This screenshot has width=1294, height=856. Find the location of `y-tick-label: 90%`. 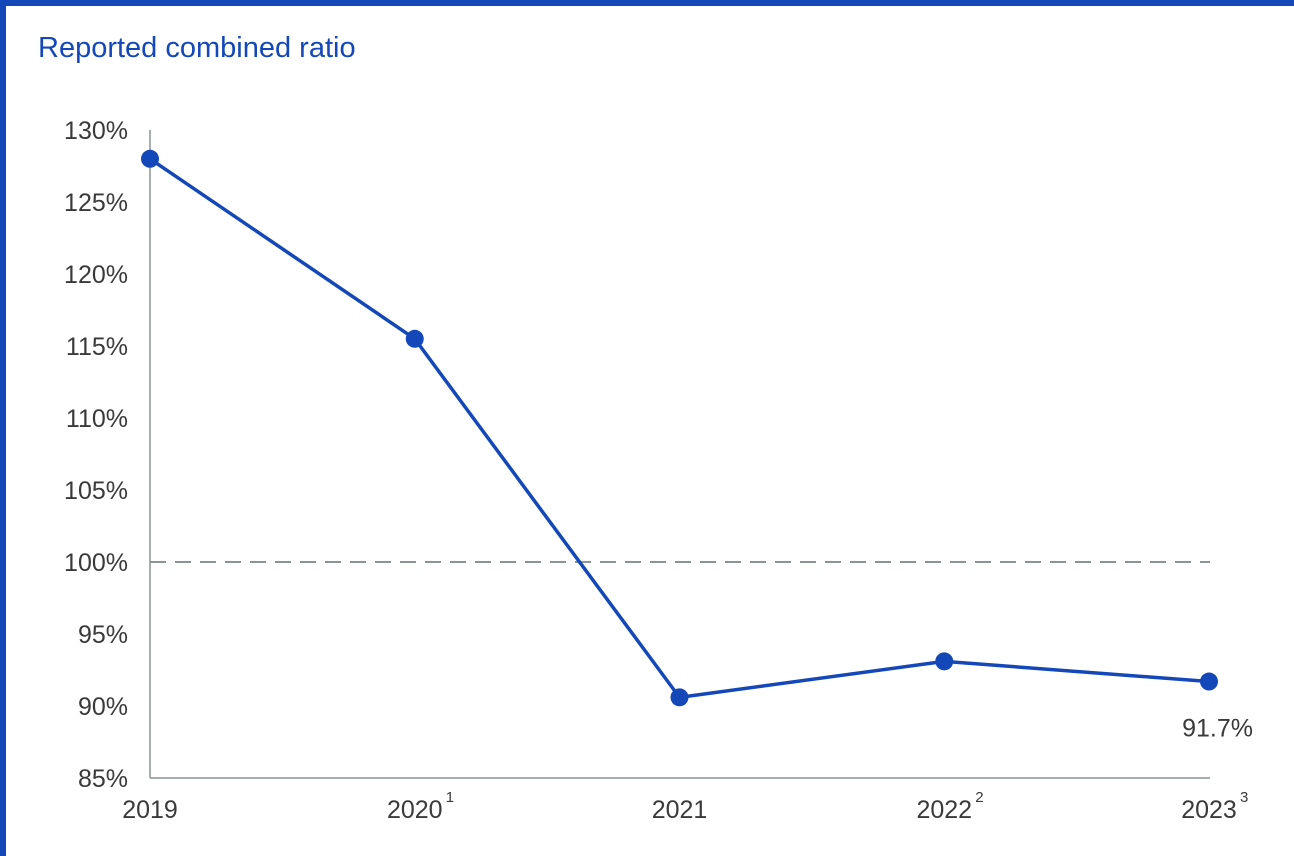

y-tick-label: 90% is located at coordinates (103, 707).